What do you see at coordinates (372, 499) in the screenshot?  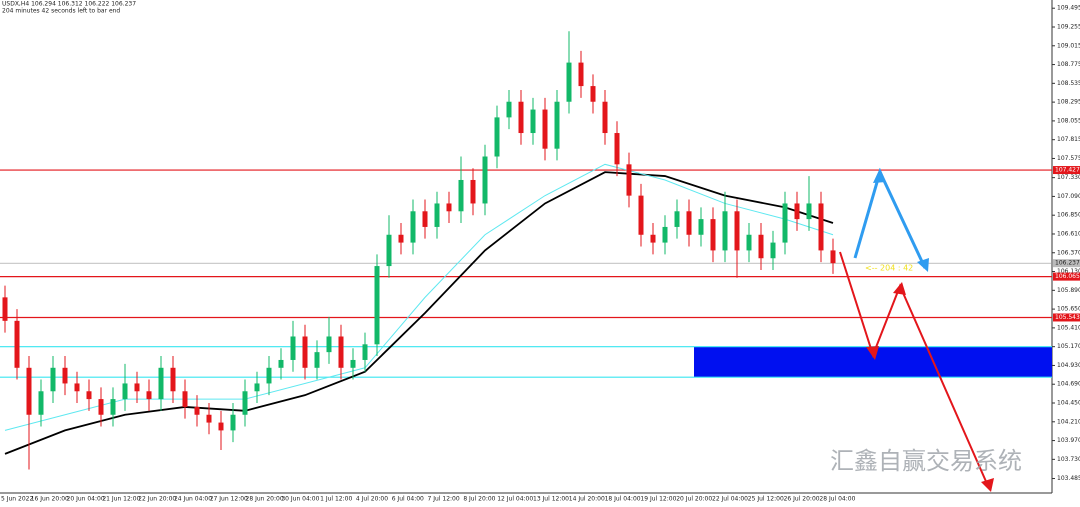 I see `x-tick-label: 4 Jul 20:00` at bounding box center [372, 499].